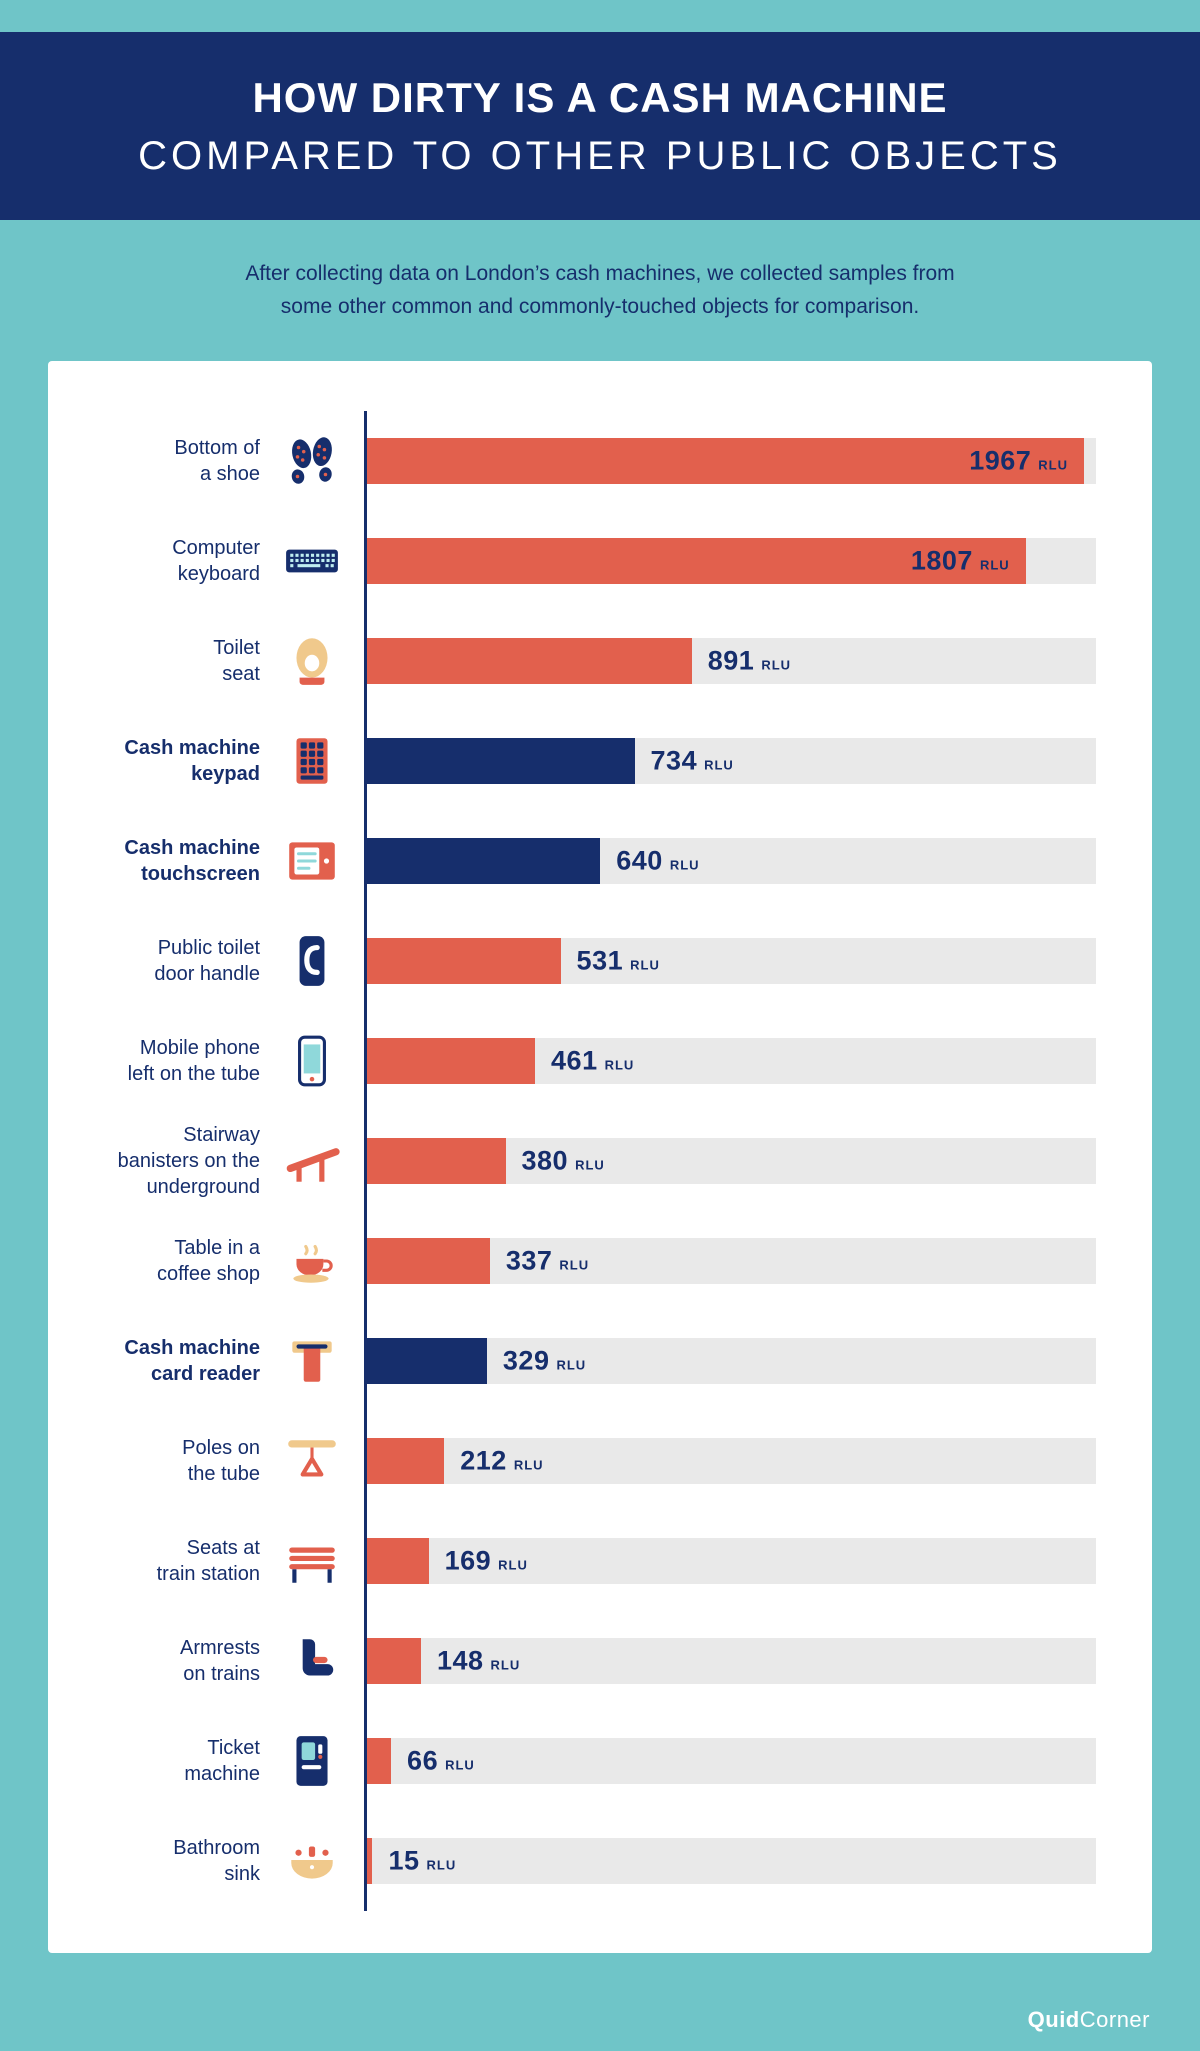  I want to click on ticket-machine-icon, so click(312, 1761).